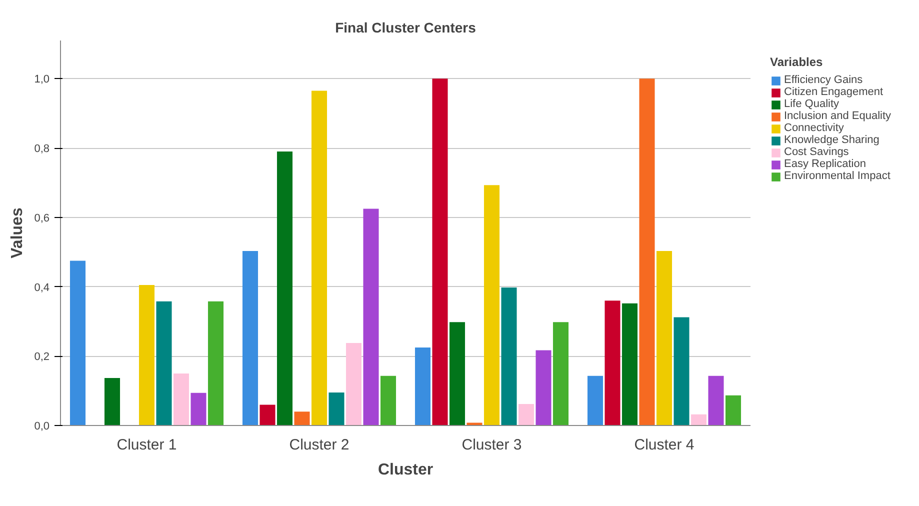 The width and height of the screenshot is (919, 506). What do you see at coordinates (814, 128) in the screenshot?
I see `legend-label: Connectivity` at bounding box center [814, 128].